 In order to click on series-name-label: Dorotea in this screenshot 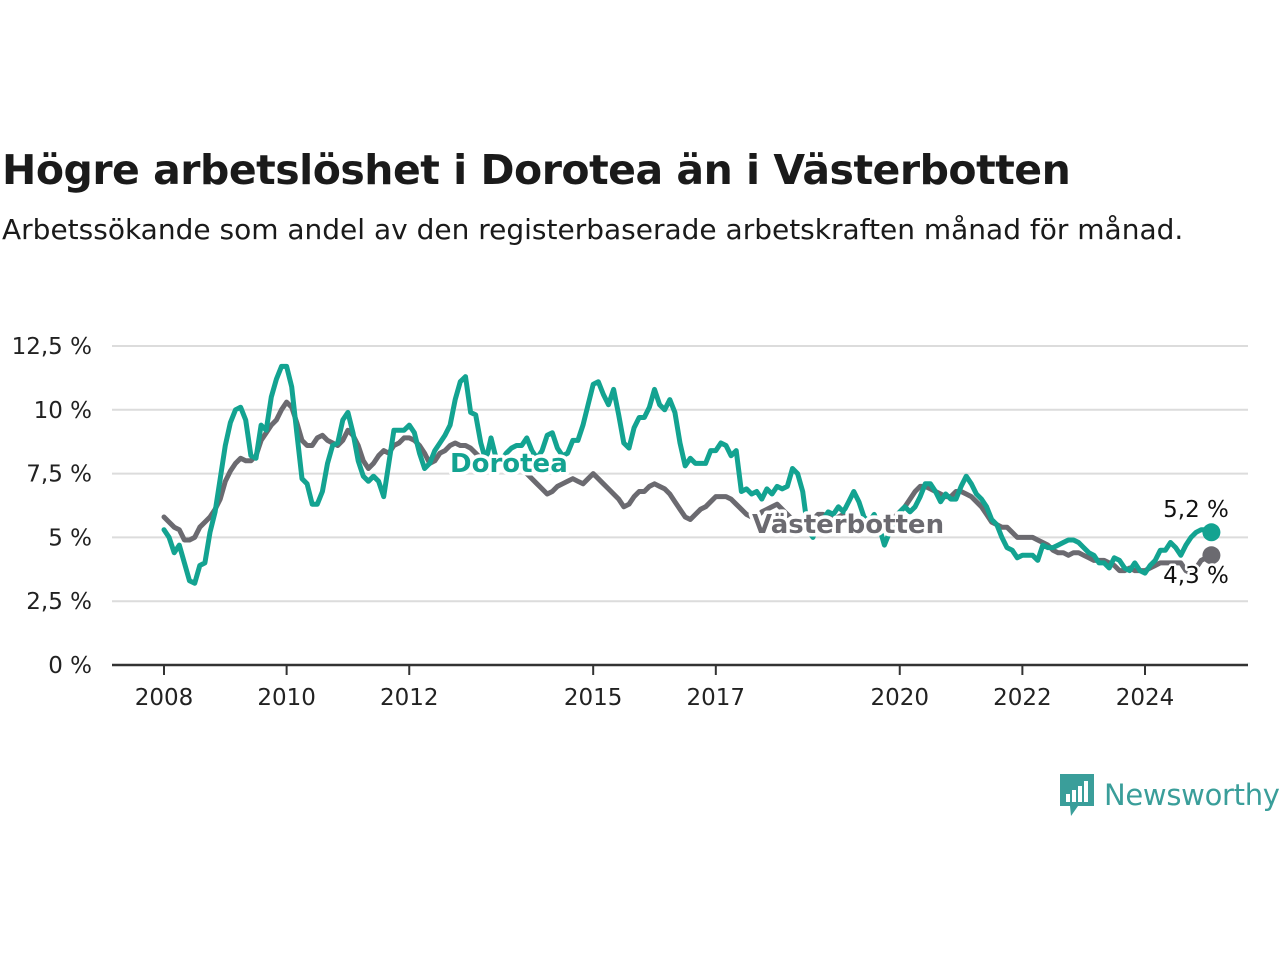, I will do `click(509, 464)`.